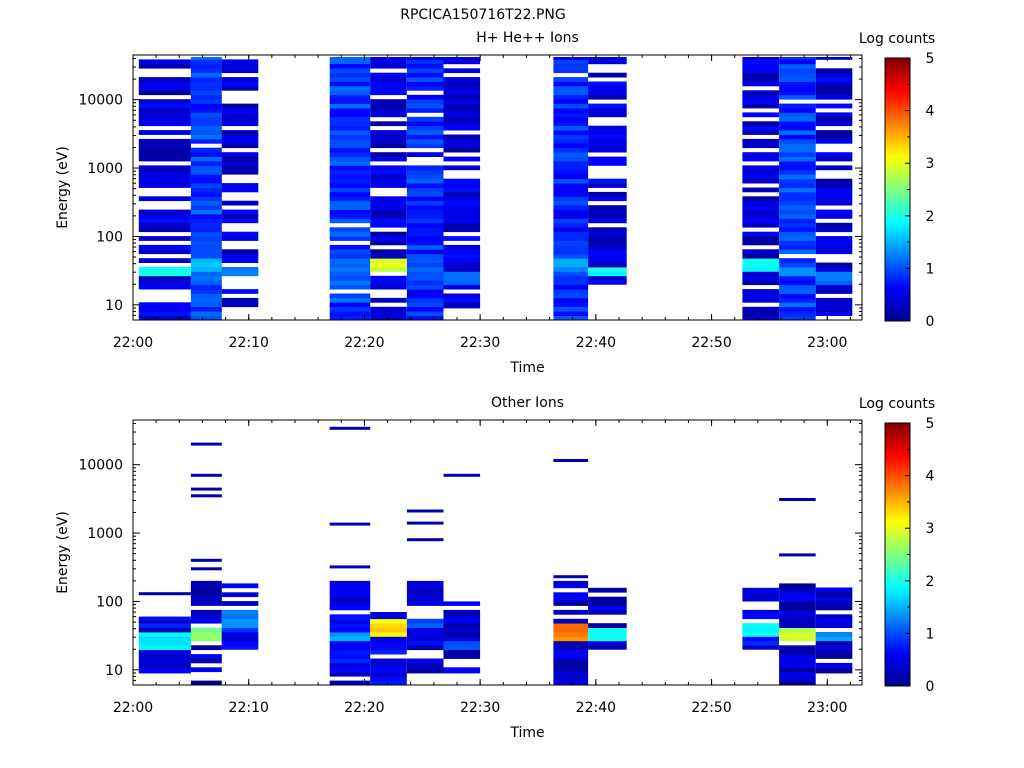  Describe the element at coordinates (930, 687) in the screenshot. I see `colorbar-tick-label: 0` at that location.